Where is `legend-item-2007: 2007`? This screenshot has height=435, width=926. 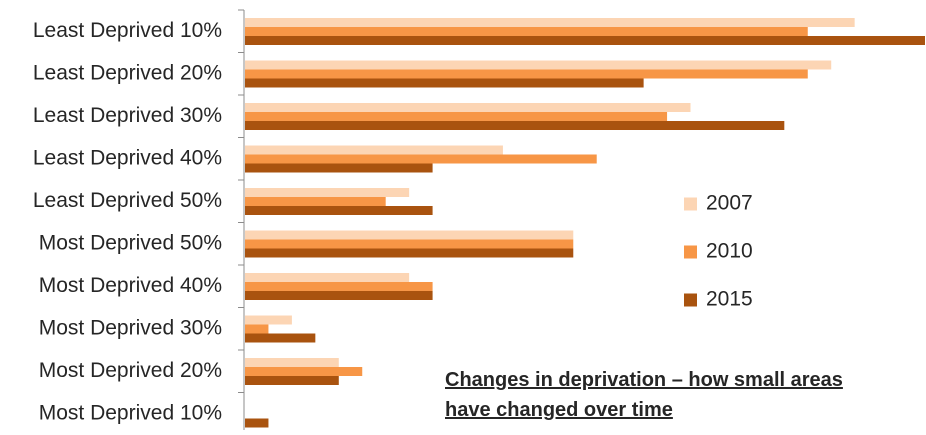 legend-item-2007: 2007 is located at coordinates (718, 203).